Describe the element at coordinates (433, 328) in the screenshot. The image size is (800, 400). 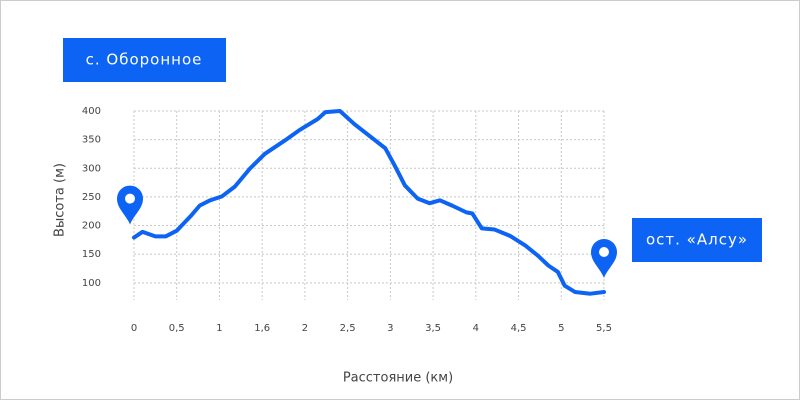
I see `x-tick-label: 3,5` at that location.